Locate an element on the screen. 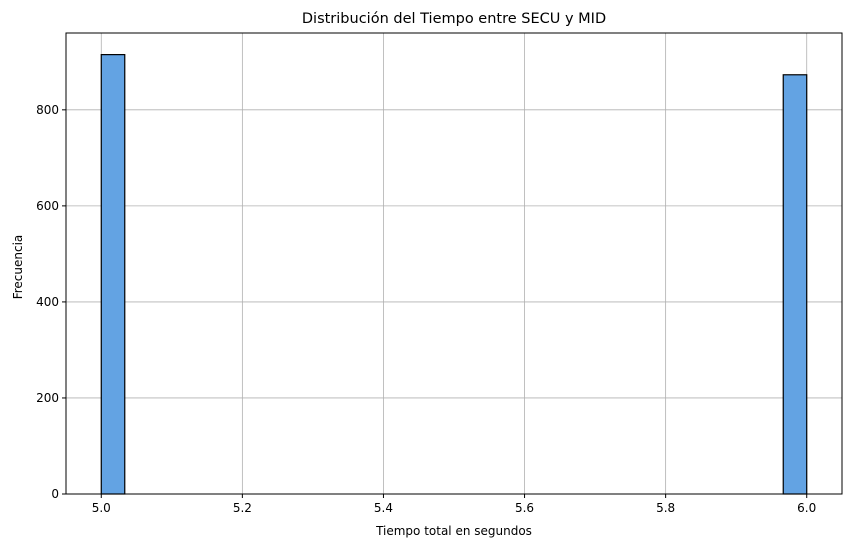 The width and height of the screenshot is (850, 548). y-tick-label: 800 is located at coordinates (47, 110).